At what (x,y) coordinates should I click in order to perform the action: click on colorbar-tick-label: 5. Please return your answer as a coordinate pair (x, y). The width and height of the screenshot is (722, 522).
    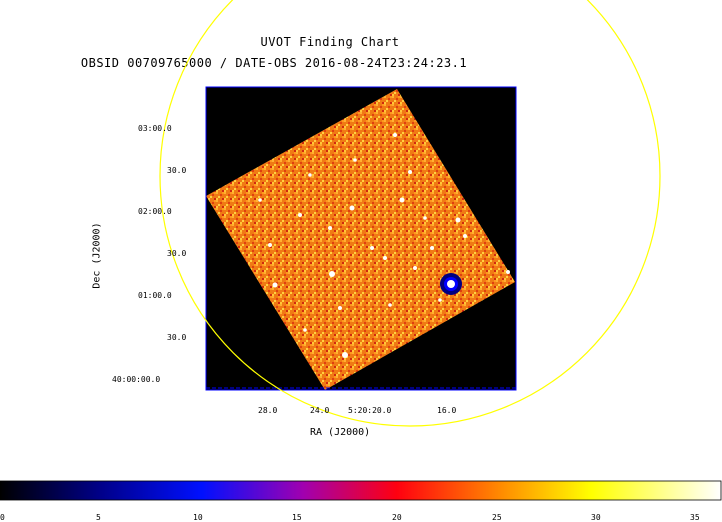
    Looking at the image, I should click on (98, 517).